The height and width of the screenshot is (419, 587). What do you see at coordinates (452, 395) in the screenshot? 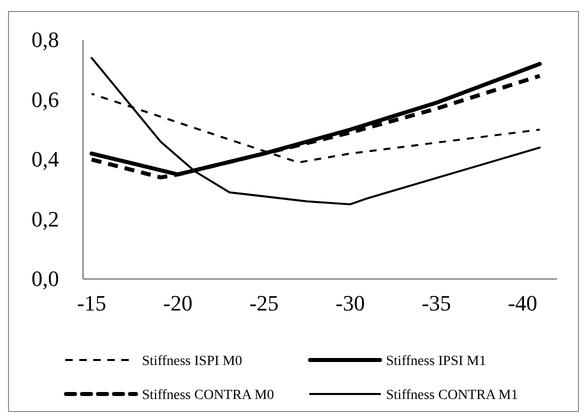
I see `legend-label: Stiffness CONTRA M1` at bounding box center [452, 395].